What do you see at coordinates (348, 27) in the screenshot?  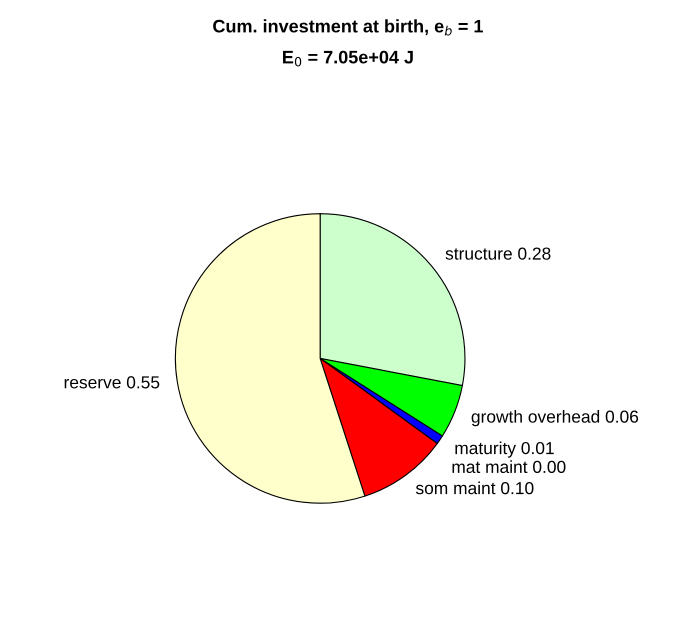 I see `chart-title: Cum. investment at birth, e$_{b}$ = 1` at bounding box center [348, 27].